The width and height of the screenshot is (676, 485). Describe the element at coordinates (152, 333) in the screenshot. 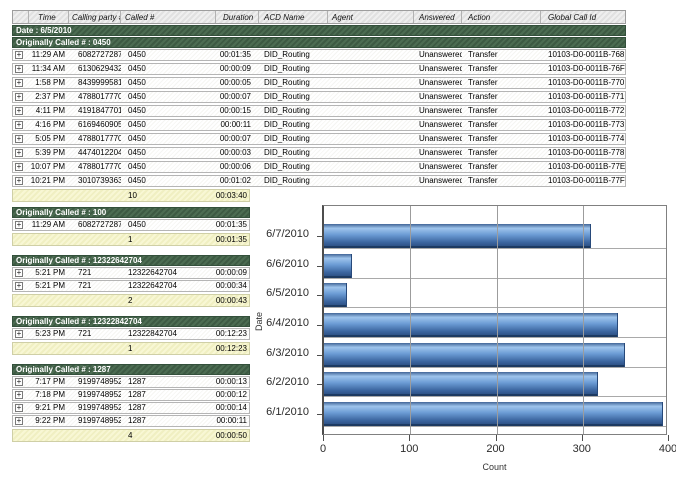

I see `cell-called: 12322842704` at that location.